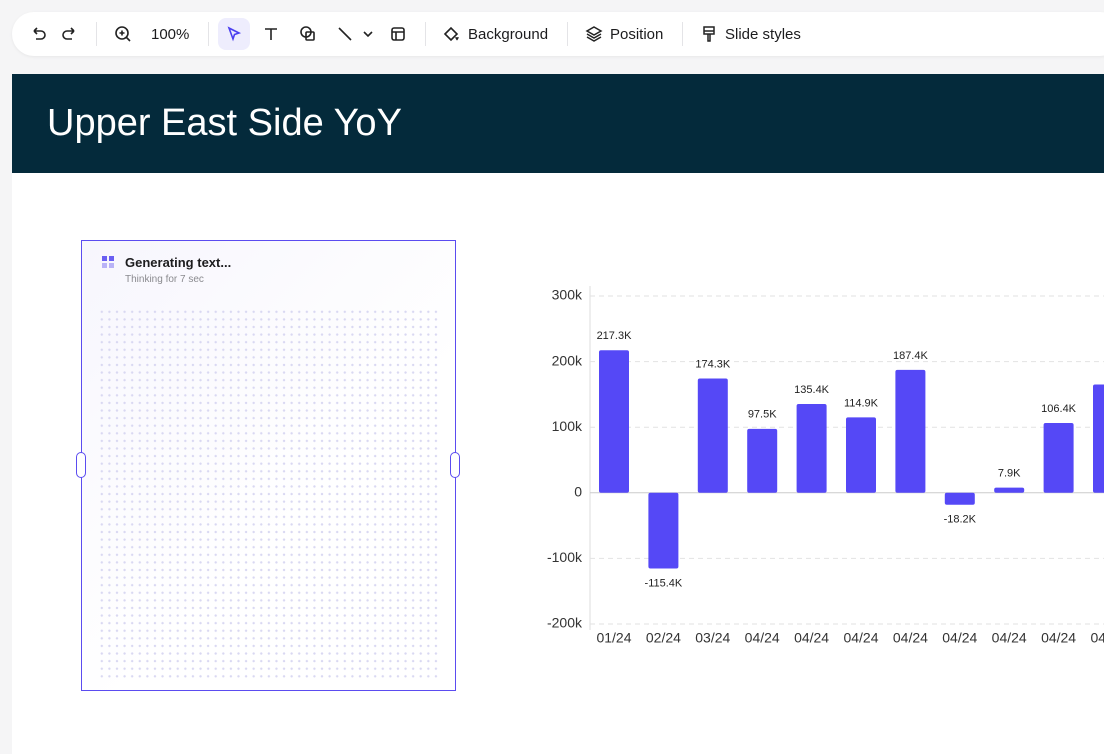 This screenshot has height=754, width=1104. I want to click on background-icon, so click(451, 34).